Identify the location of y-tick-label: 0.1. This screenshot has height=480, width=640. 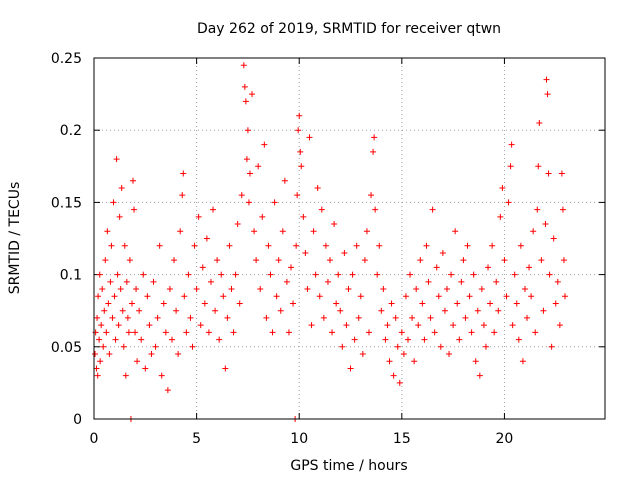
(71, 276).